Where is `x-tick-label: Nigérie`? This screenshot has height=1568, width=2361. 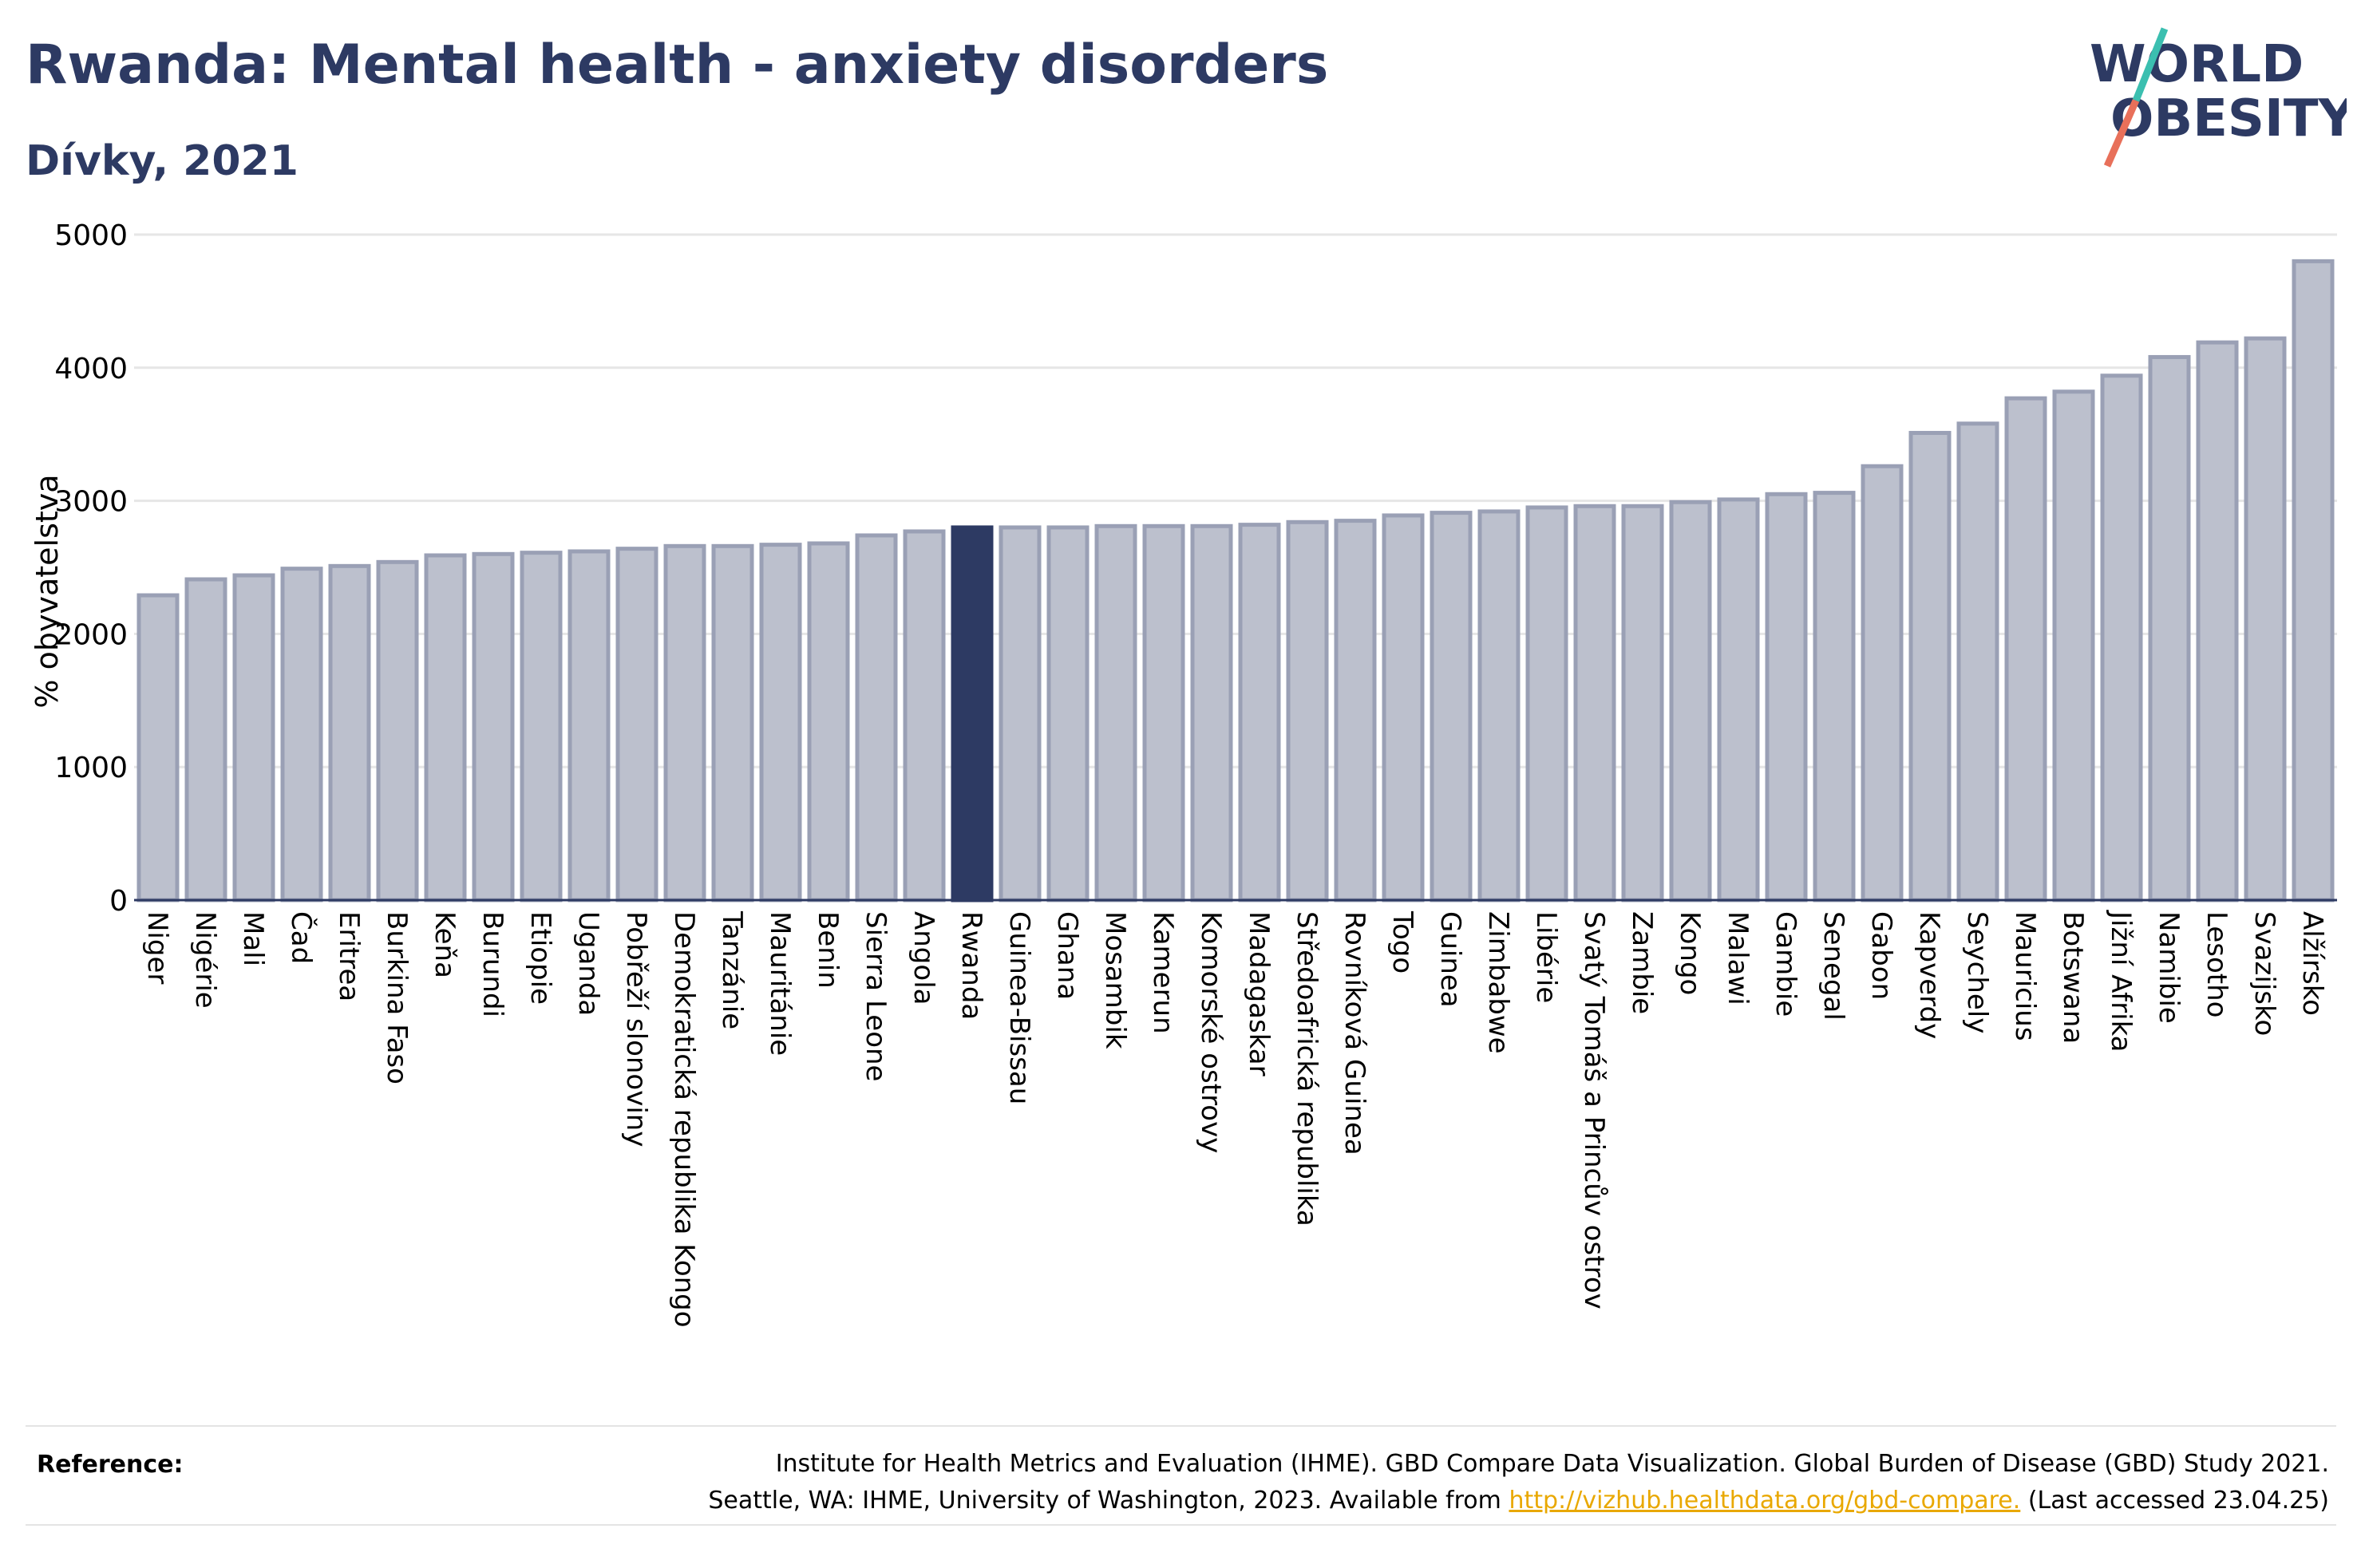 x-tick-label: Nigérie is located at coordinates (205, 960).